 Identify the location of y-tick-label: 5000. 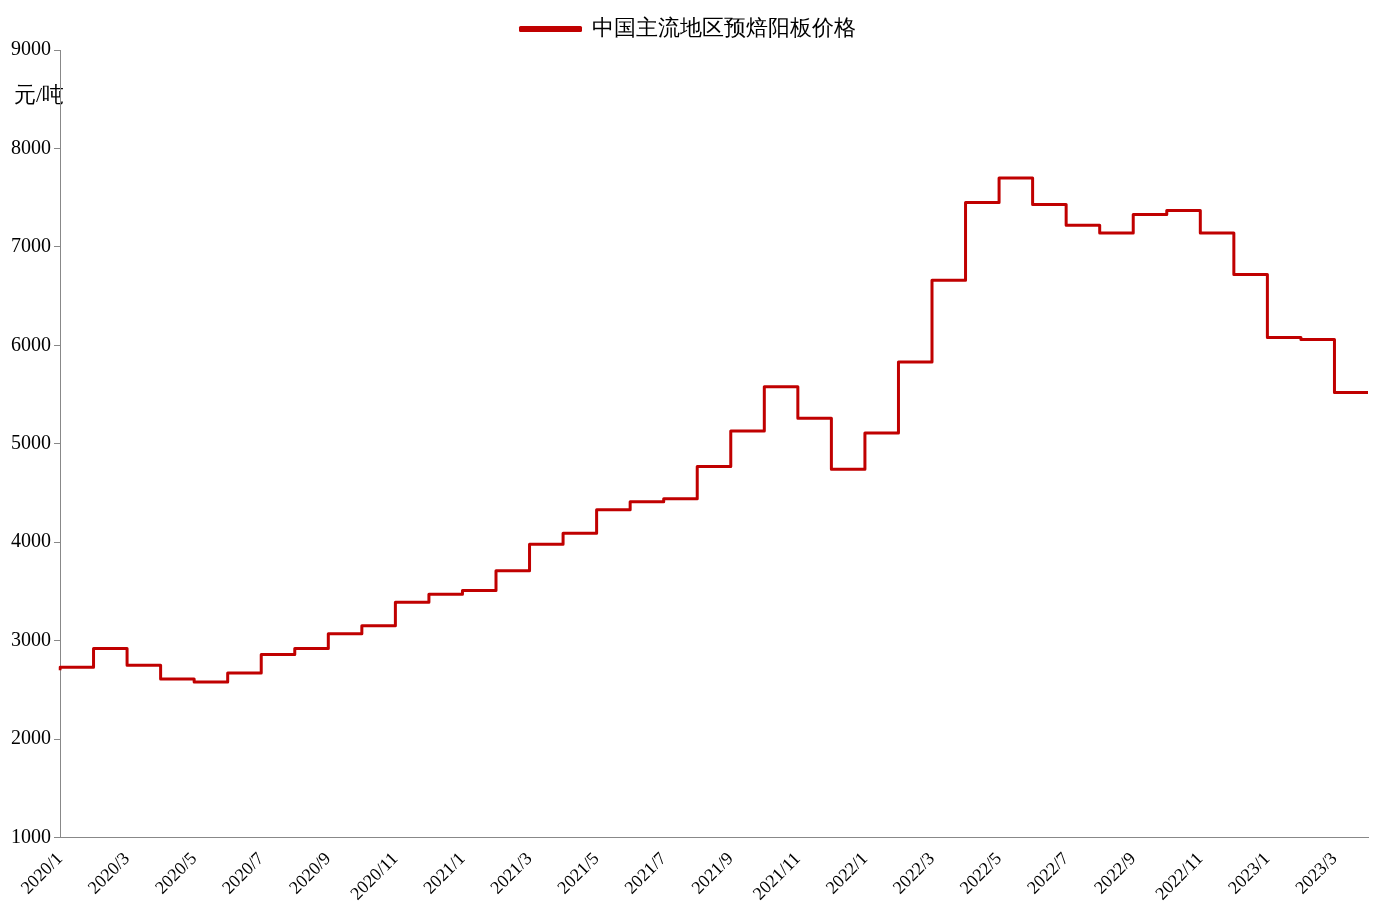
(31, 441).